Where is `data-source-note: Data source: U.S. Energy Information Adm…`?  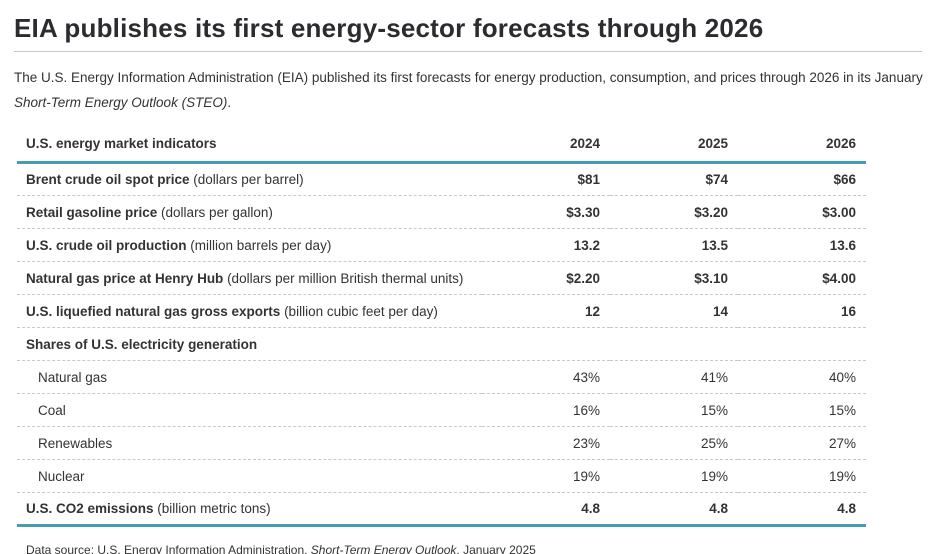
data-source-note: Data source: U.S. Energy Information Adm… is located at coordinates (474, 548).